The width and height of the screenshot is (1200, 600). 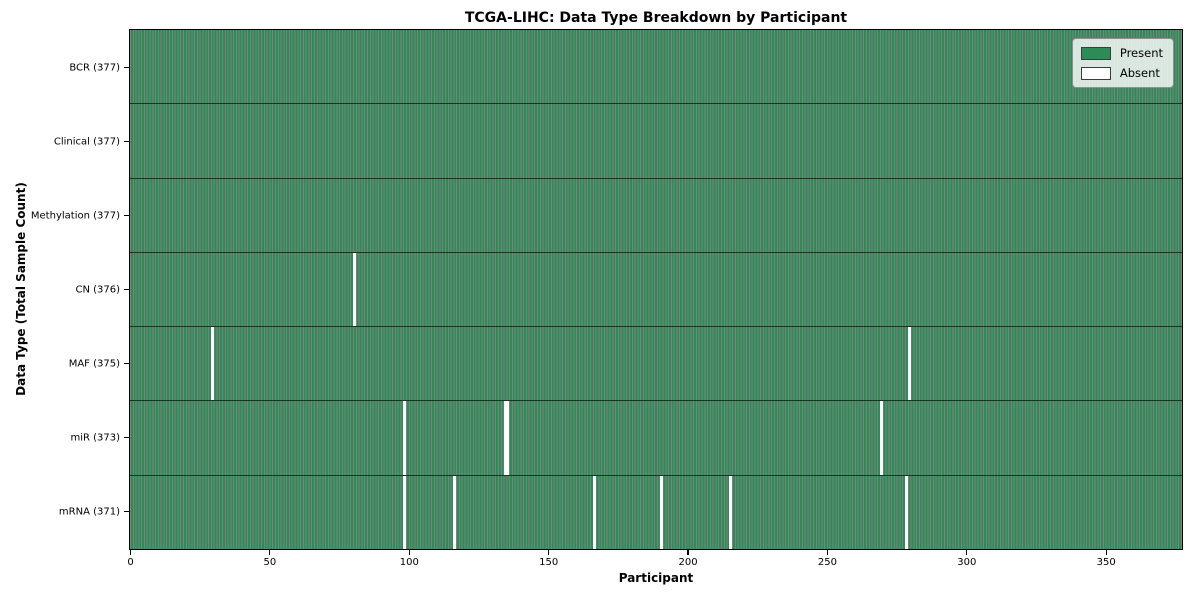 I want to click on heatmap-row-methylation, so click(x=656, y=215).